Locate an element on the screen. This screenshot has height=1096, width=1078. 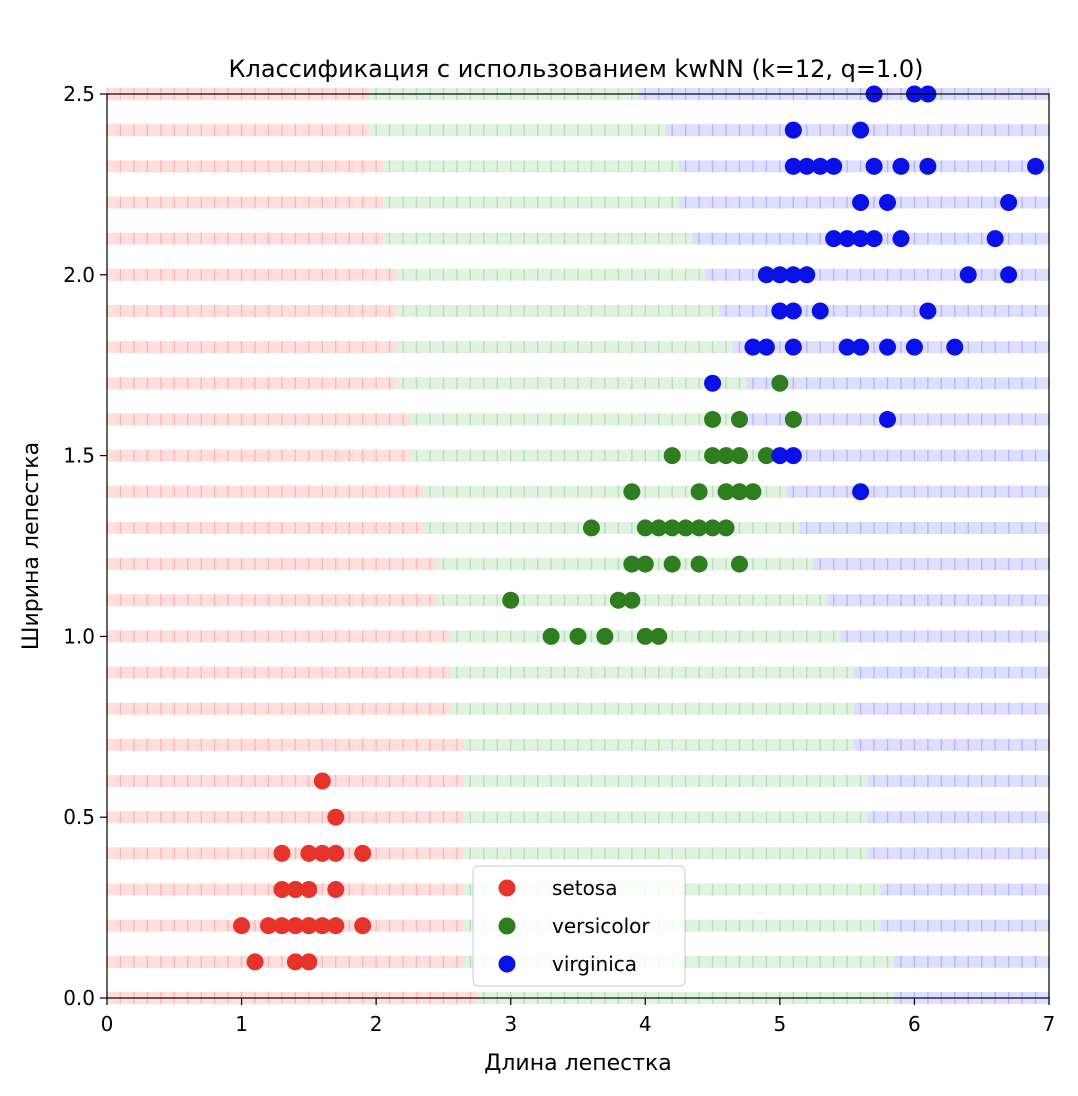
x-tick-label: 7 is located at coordinates (1049, 1024).